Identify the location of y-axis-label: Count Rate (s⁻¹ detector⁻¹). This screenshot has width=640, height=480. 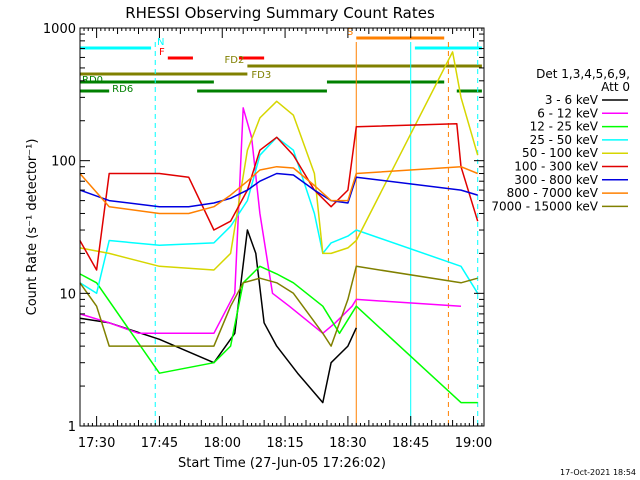
(32, 227).